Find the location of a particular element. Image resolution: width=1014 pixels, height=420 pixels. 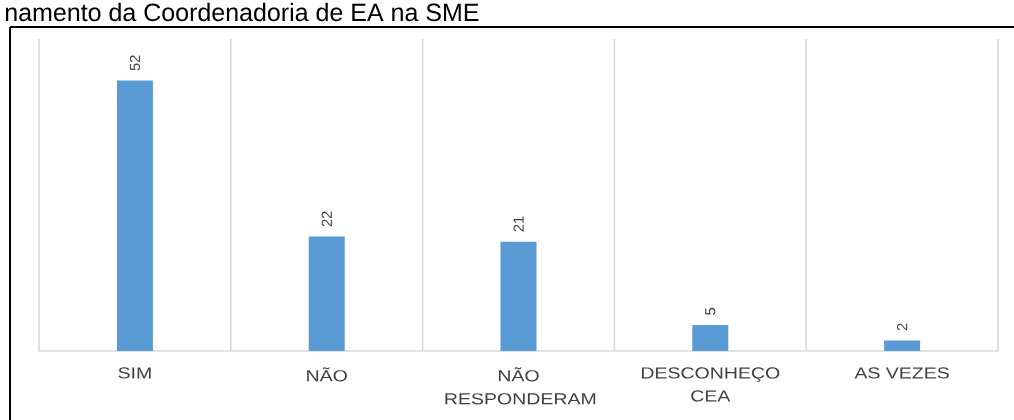

data-label: 52 is located at coordinates (135, 63).